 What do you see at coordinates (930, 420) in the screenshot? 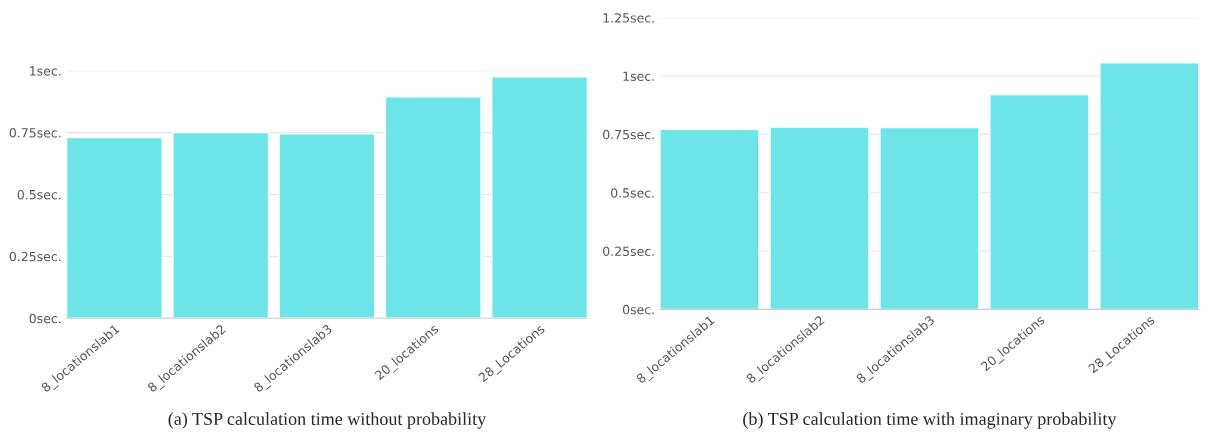
I see `text: (b) TSP calculation time with imaginary probability` at bounding box center [930, 420].